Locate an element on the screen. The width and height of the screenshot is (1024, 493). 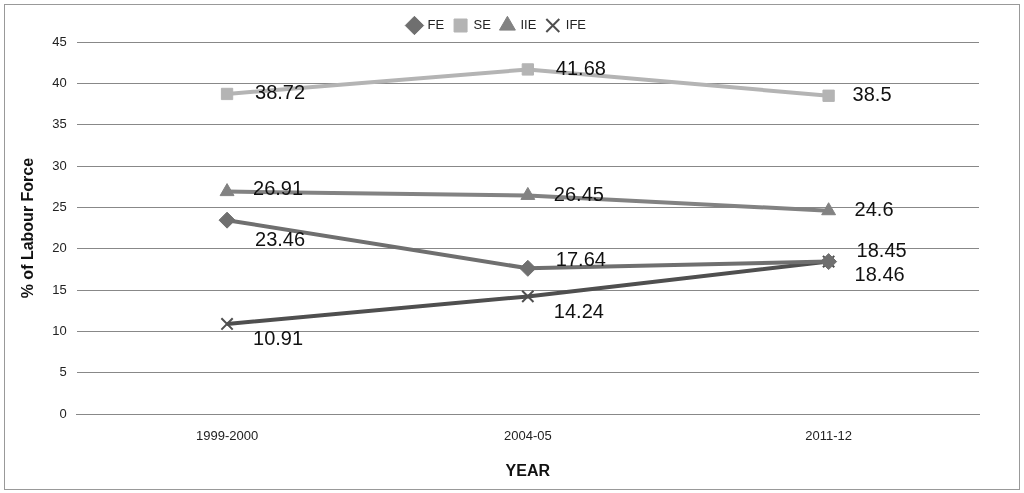
legend-label: SE is located at coordinates (482, 25).